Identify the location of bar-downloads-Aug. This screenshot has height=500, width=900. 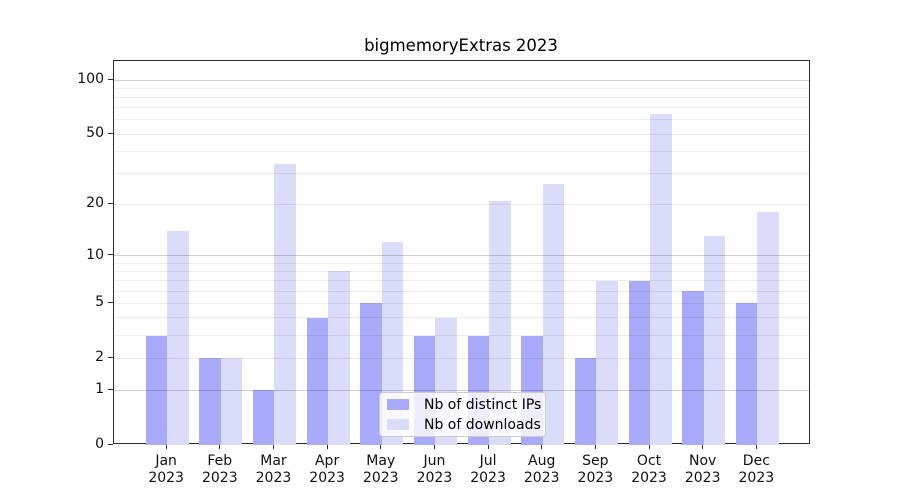
(553, 315).